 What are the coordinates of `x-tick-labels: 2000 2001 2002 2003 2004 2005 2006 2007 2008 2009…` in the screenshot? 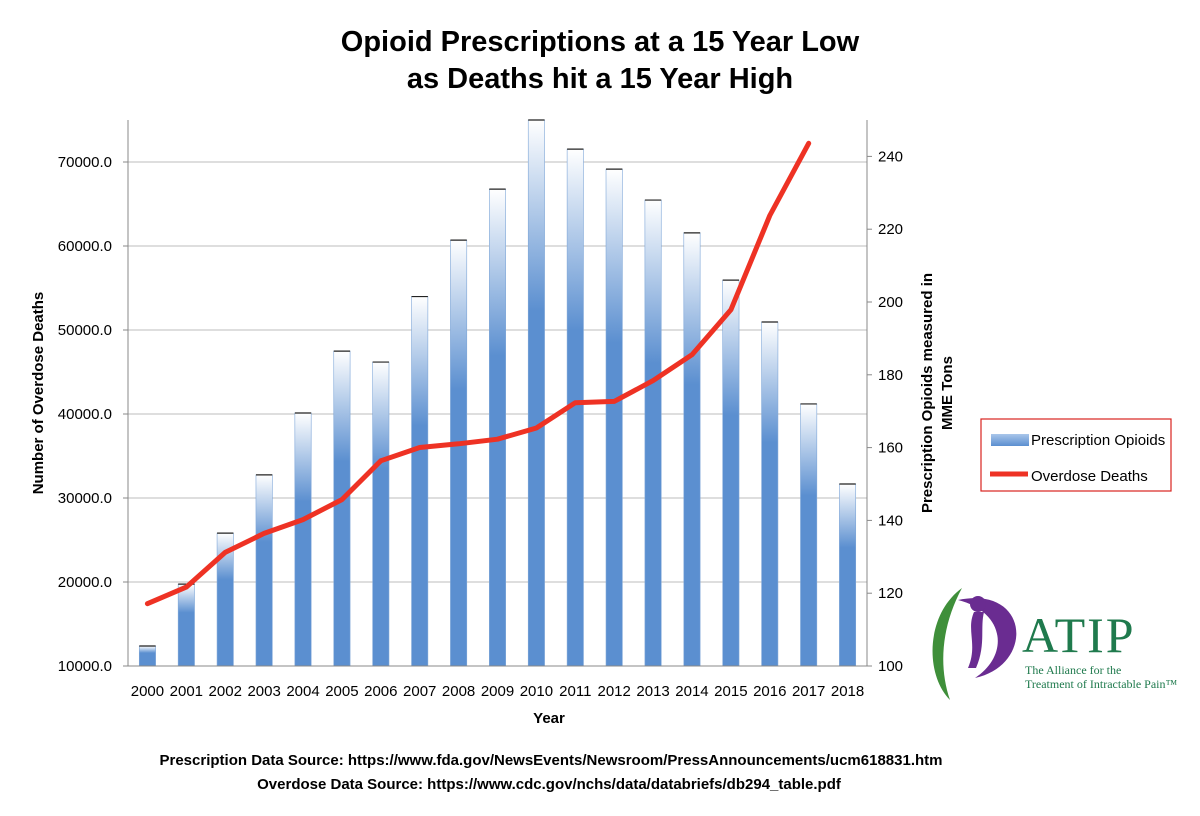 It's located at (497, 691).